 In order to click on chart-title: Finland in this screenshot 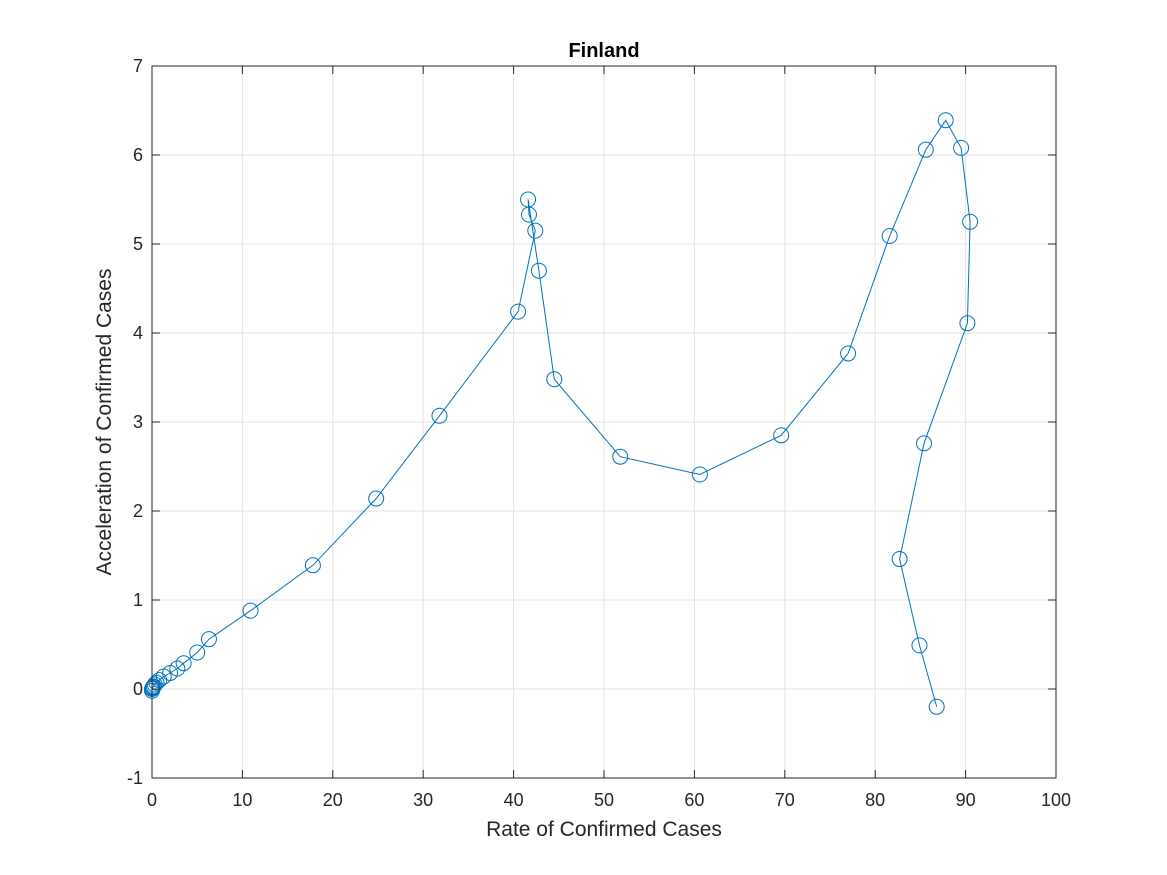, I will do `click(603, 51)`.